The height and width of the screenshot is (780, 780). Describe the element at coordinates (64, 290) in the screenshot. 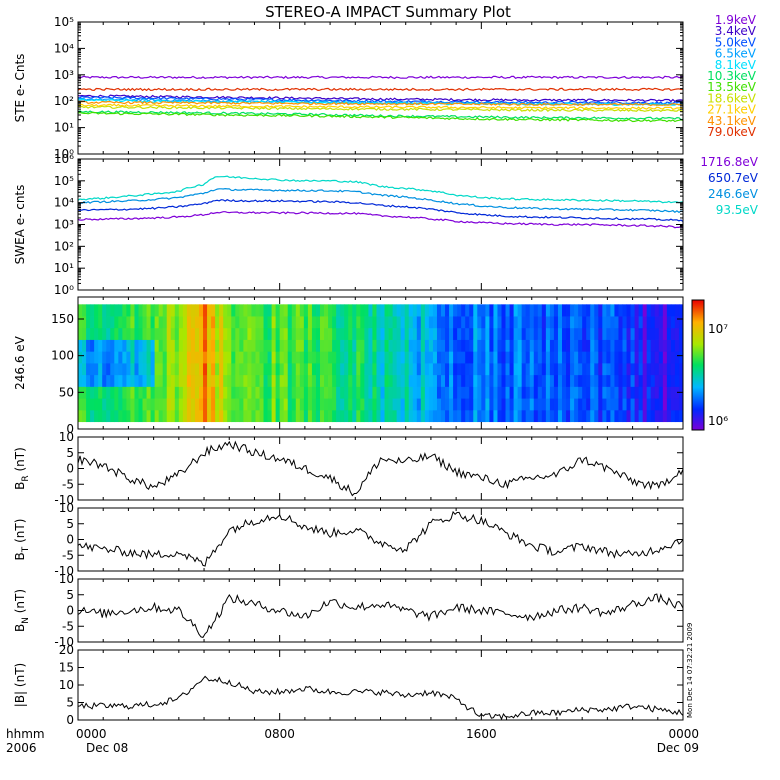

I see `swea-ytick-label: 10⁰` at that location.